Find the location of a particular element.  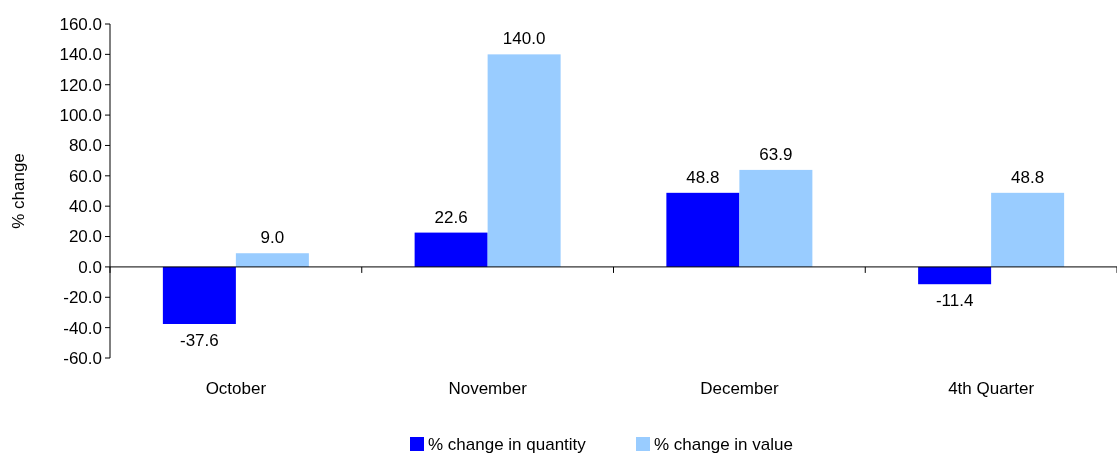

x-tick-label: December is located at coordinates (739, 388).